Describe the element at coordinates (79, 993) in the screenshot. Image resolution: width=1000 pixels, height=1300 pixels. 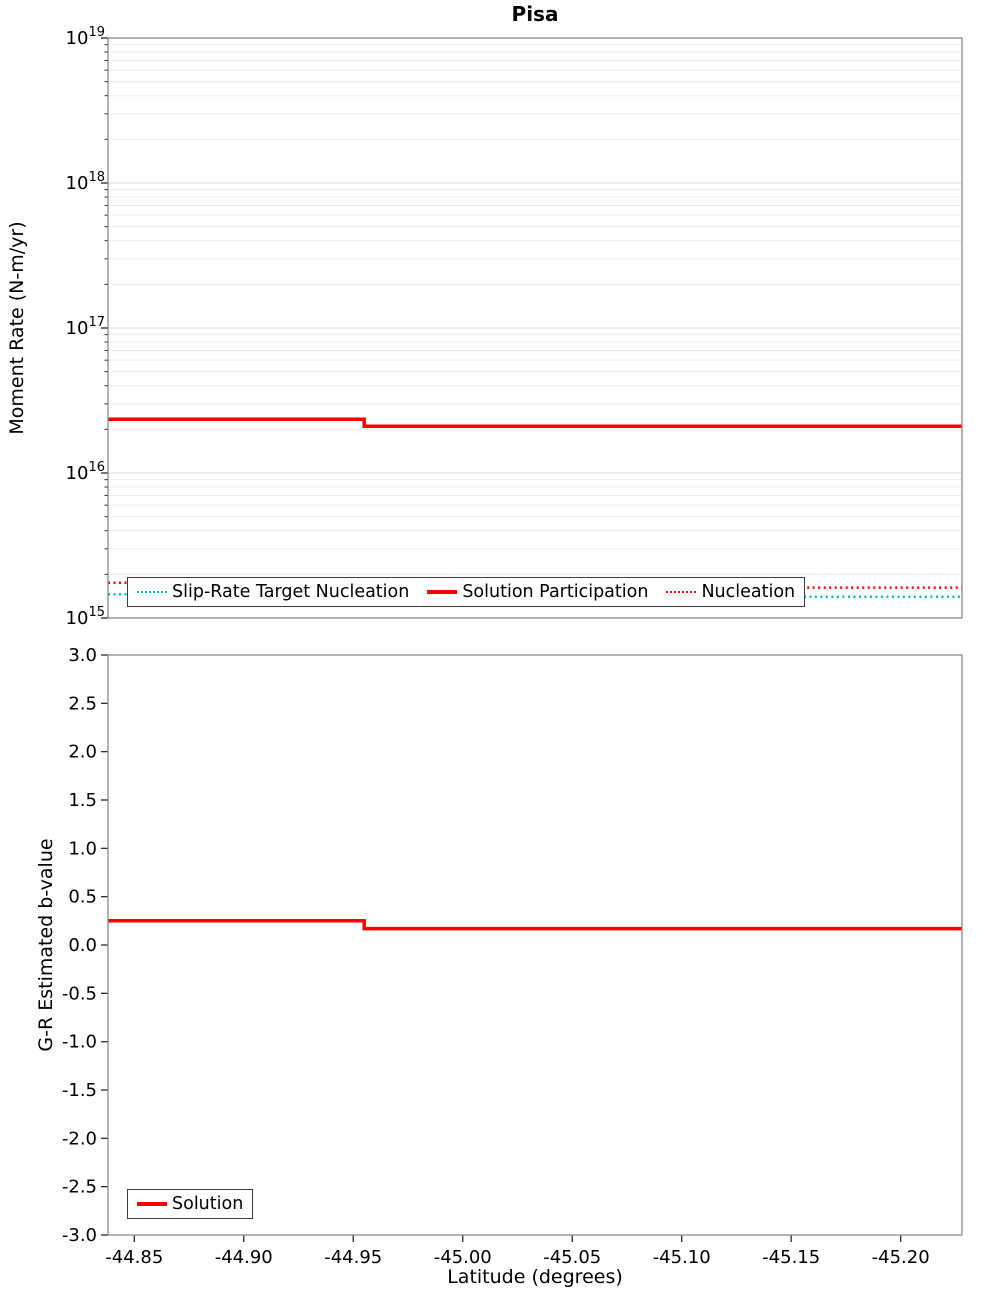
I see `y-tick-label: -0.5` at that location.